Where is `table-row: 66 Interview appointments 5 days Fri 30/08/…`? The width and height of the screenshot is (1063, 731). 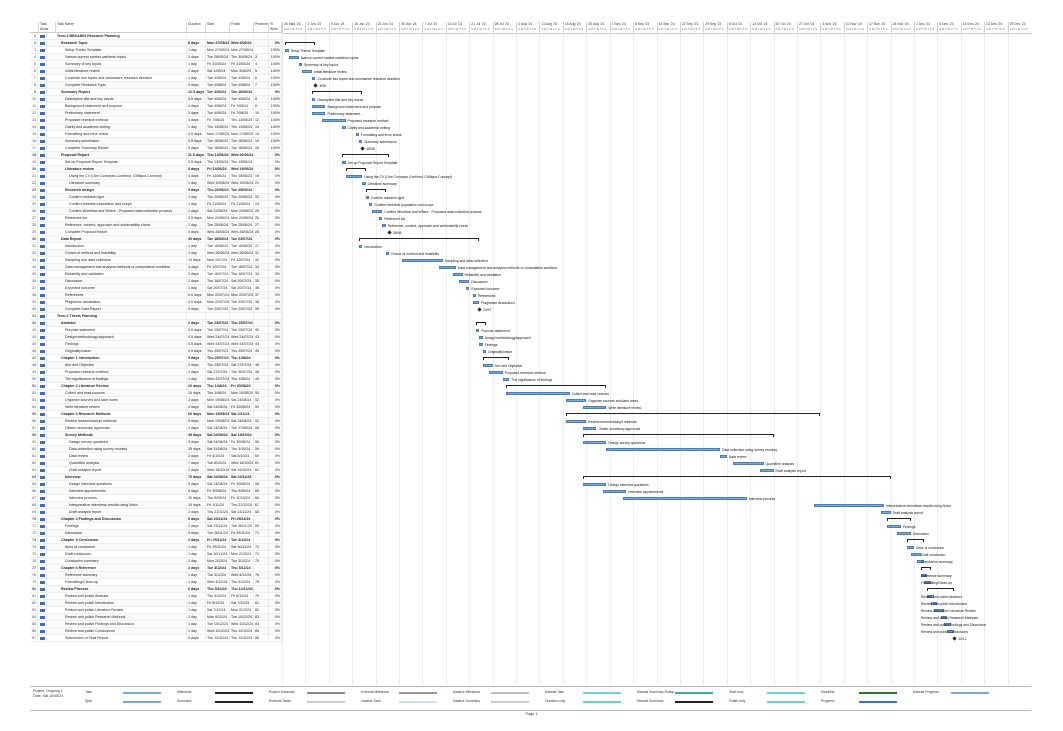 table-row: 66 Interview appointments 5 days Fri 30/08/… is located at coordinates (156, 491).